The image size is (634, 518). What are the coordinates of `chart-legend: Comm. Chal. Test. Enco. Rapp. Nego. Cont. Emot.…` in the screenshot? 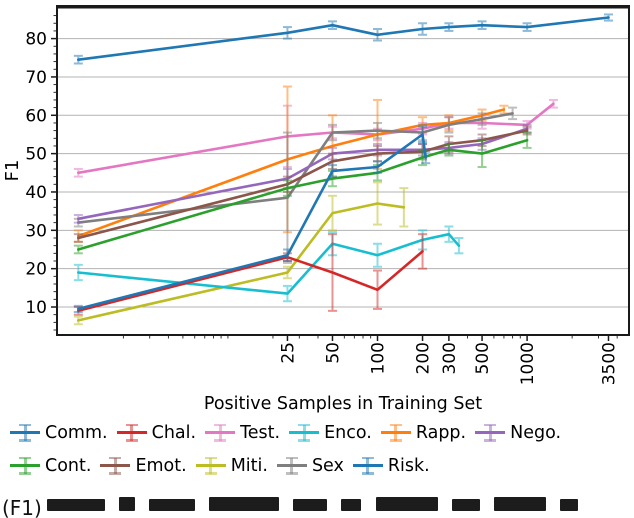 It's located at (317, 449).